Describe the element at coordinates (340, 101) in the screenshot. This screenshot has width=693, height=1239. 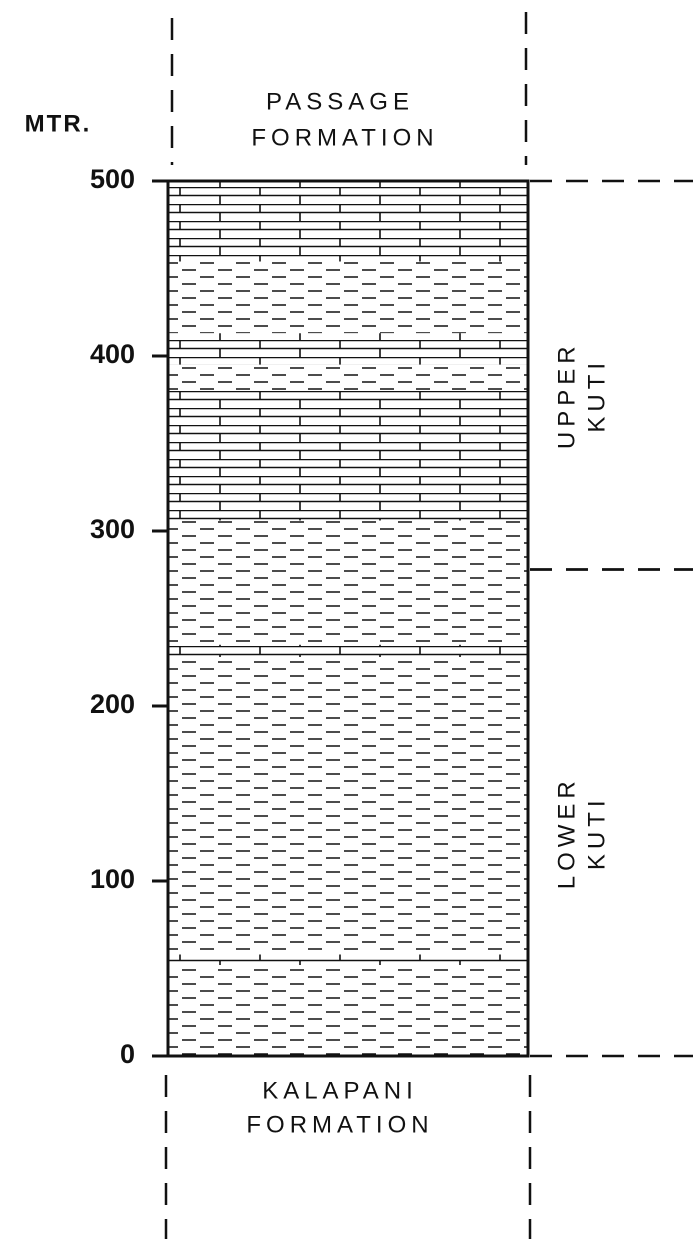
I see `formation-label: PASSAGE` at that location.